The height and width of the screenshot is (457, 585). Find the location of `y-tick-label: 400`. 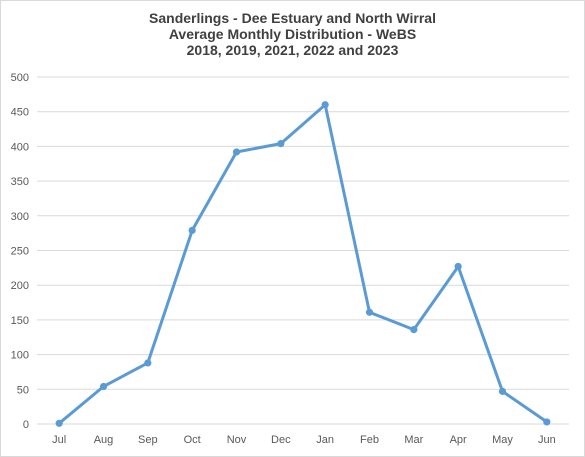

y-tick-label: 400 is located at coordinates (20, 147).